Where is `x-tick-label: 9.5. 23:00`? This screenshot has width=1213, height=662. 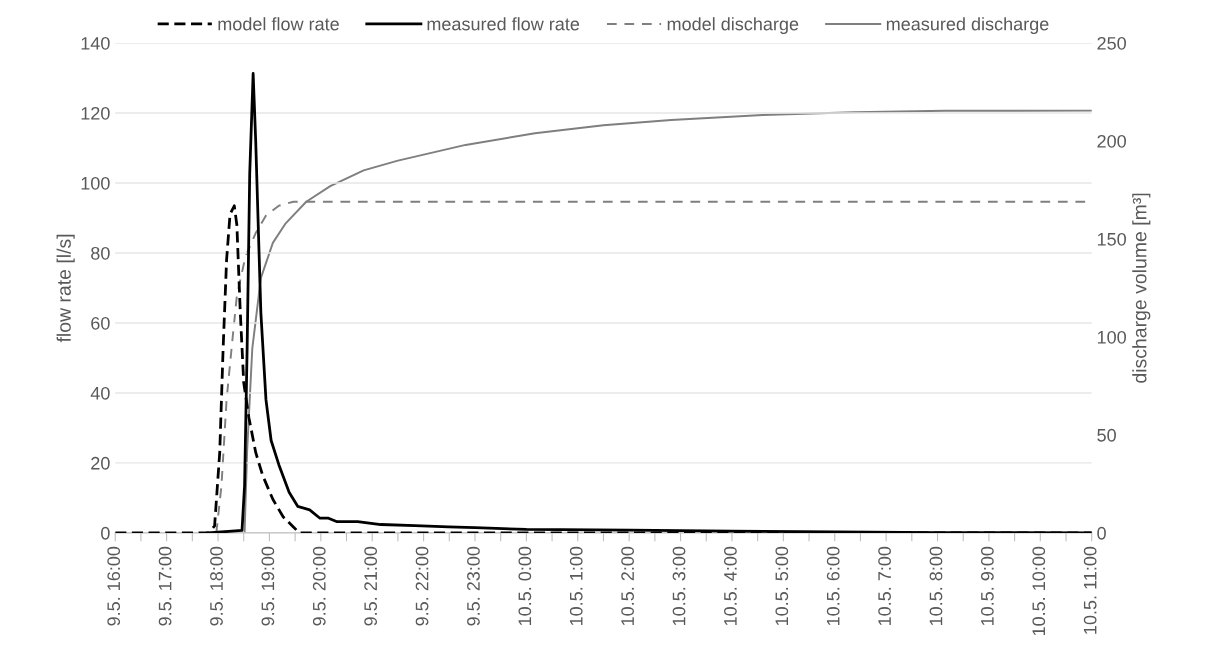
x-tick-label: 9.5. 23:00 is located at coordinates (473, 586).